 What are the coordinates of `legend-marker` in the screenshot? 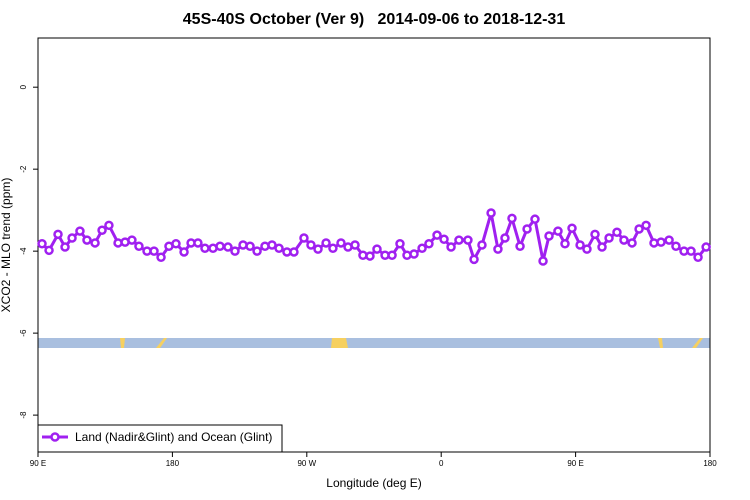 It's located at (55, 437).